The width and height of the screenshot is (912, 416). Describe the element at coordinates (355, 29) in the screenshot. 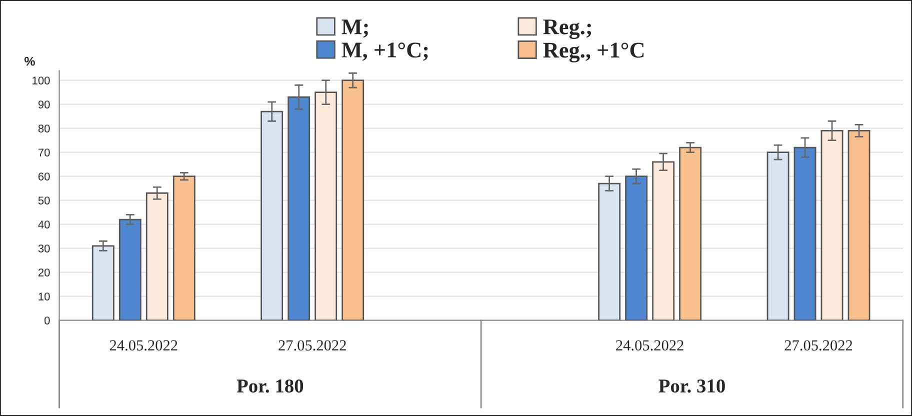

I see `legend-label: M;` at that location.